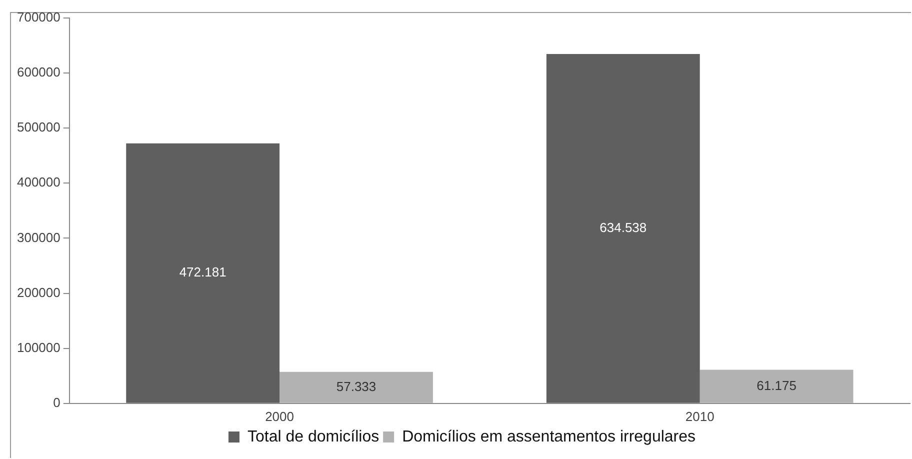 The width and height of the screenshot is (912, 459). I want to click on y-tick-label: 100000, so click(38, 347).